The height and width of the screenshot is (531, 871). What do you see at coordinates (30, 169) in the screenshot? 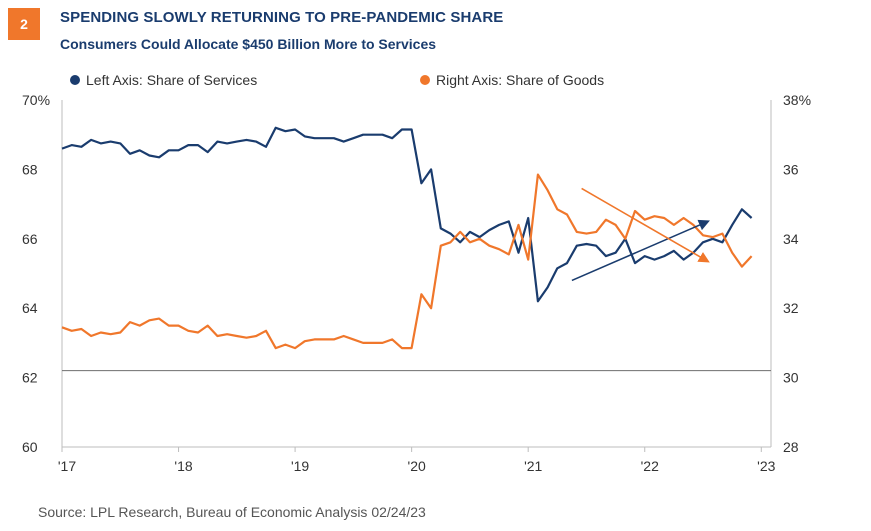
I see `left-tick-label: 68` at bounding box center [30, 169].